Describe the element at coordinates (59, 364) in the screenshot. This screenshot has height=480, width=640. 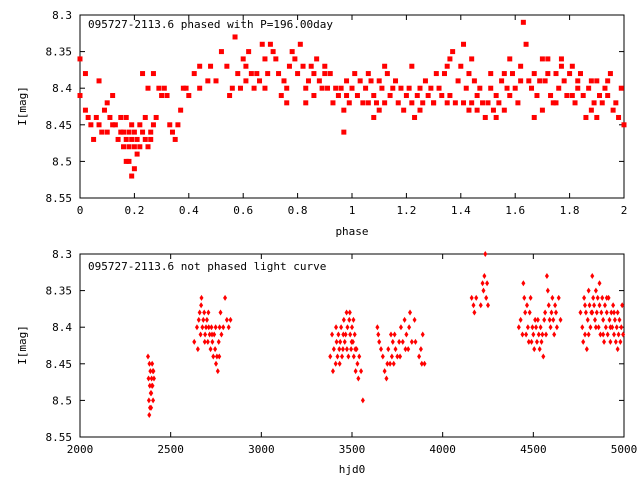
I see `unphased-y-tick-label: 8.45` at that location.